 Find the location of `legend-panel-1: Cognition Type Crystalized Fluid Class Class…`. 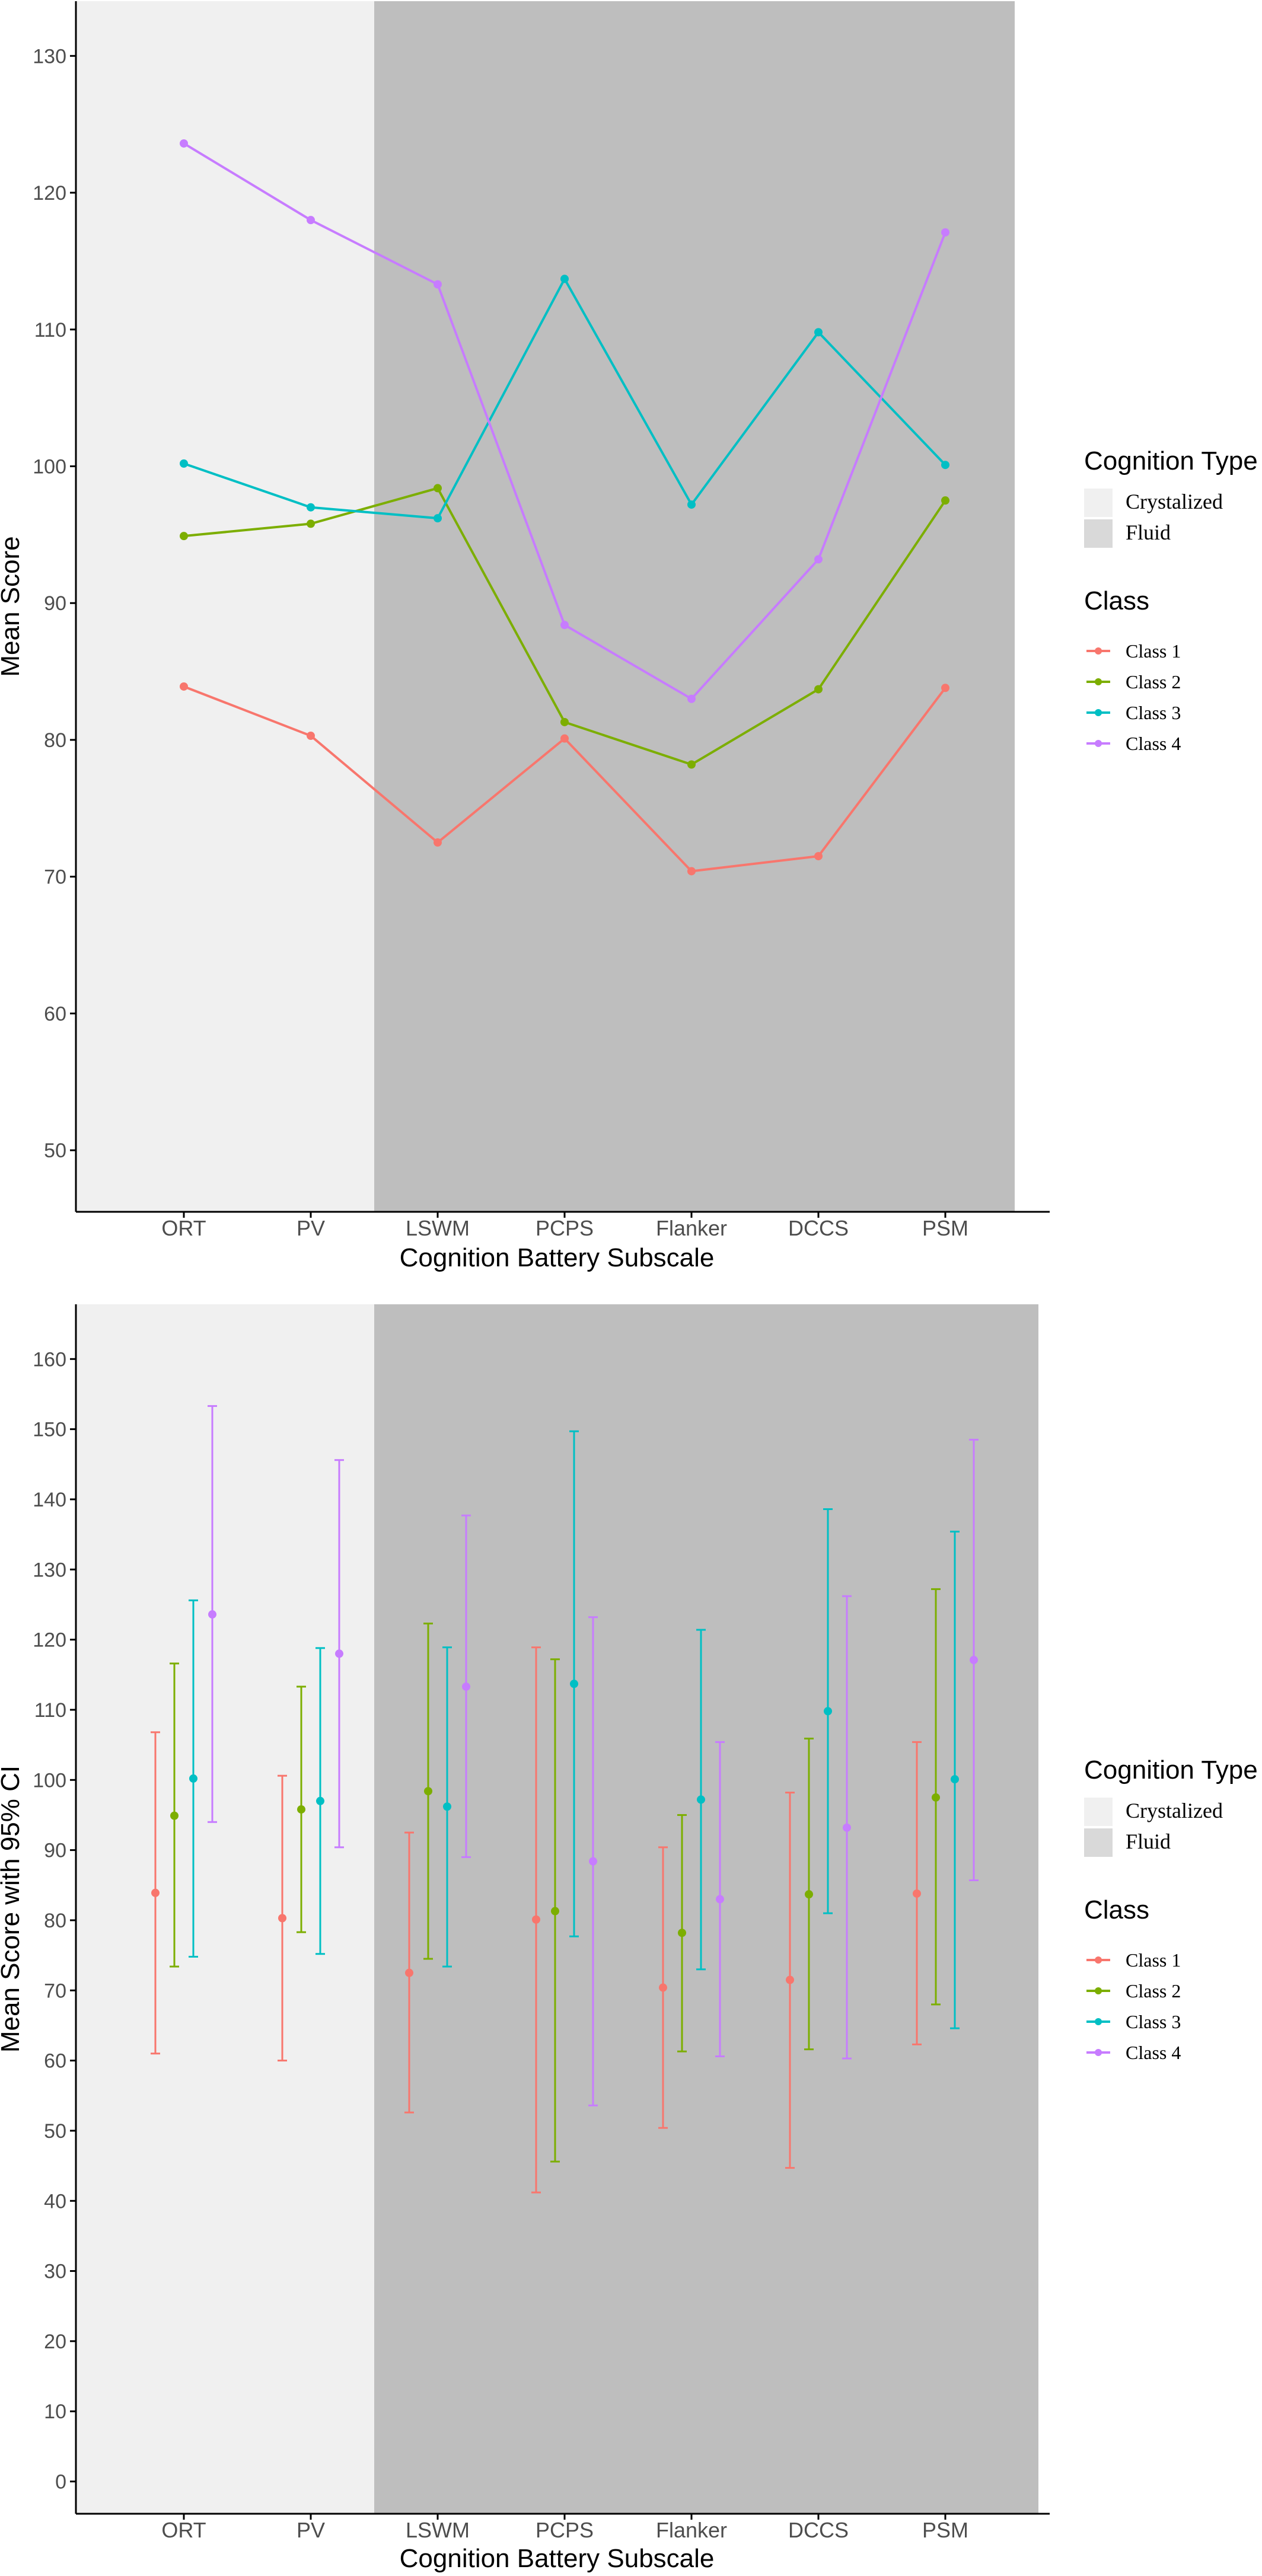

legend-panel-1: Cognition Type Crystalized Fluid Class Class… is located at coordinates (1171, 600).